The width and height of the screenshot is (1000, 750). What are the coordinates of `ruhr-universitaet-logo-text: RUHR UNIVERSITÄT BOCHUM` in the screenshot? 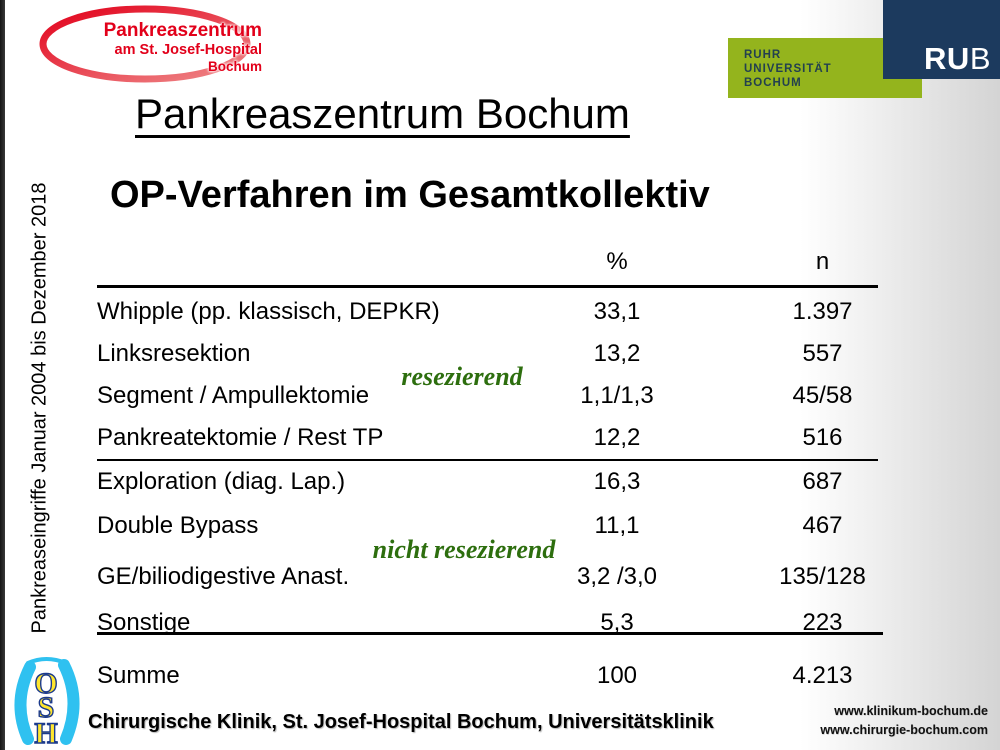 It's located at (788, 69).